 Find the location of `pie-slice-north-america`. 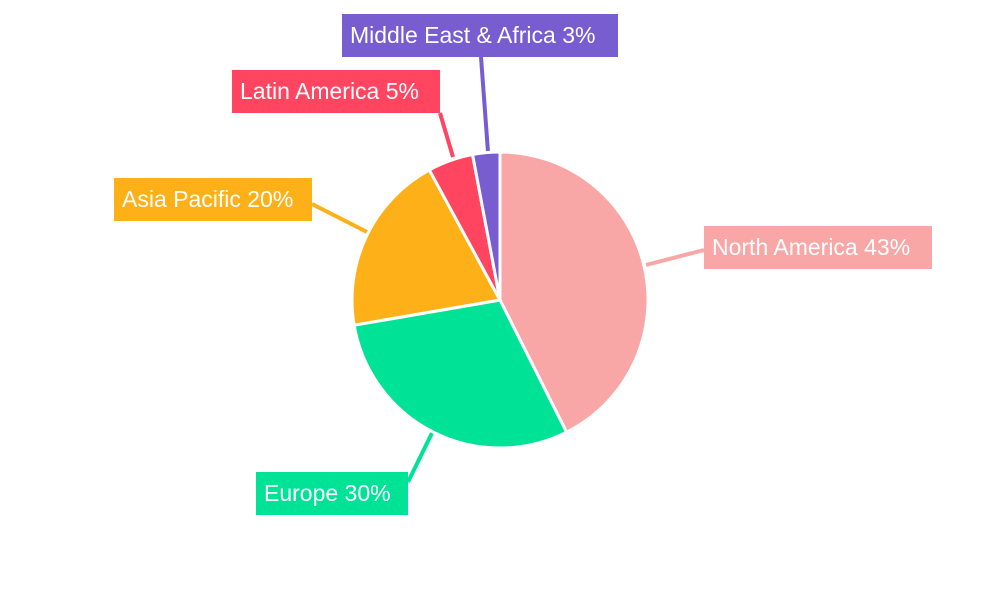

pie-slice-north-america is located at coordinates (574, 292).